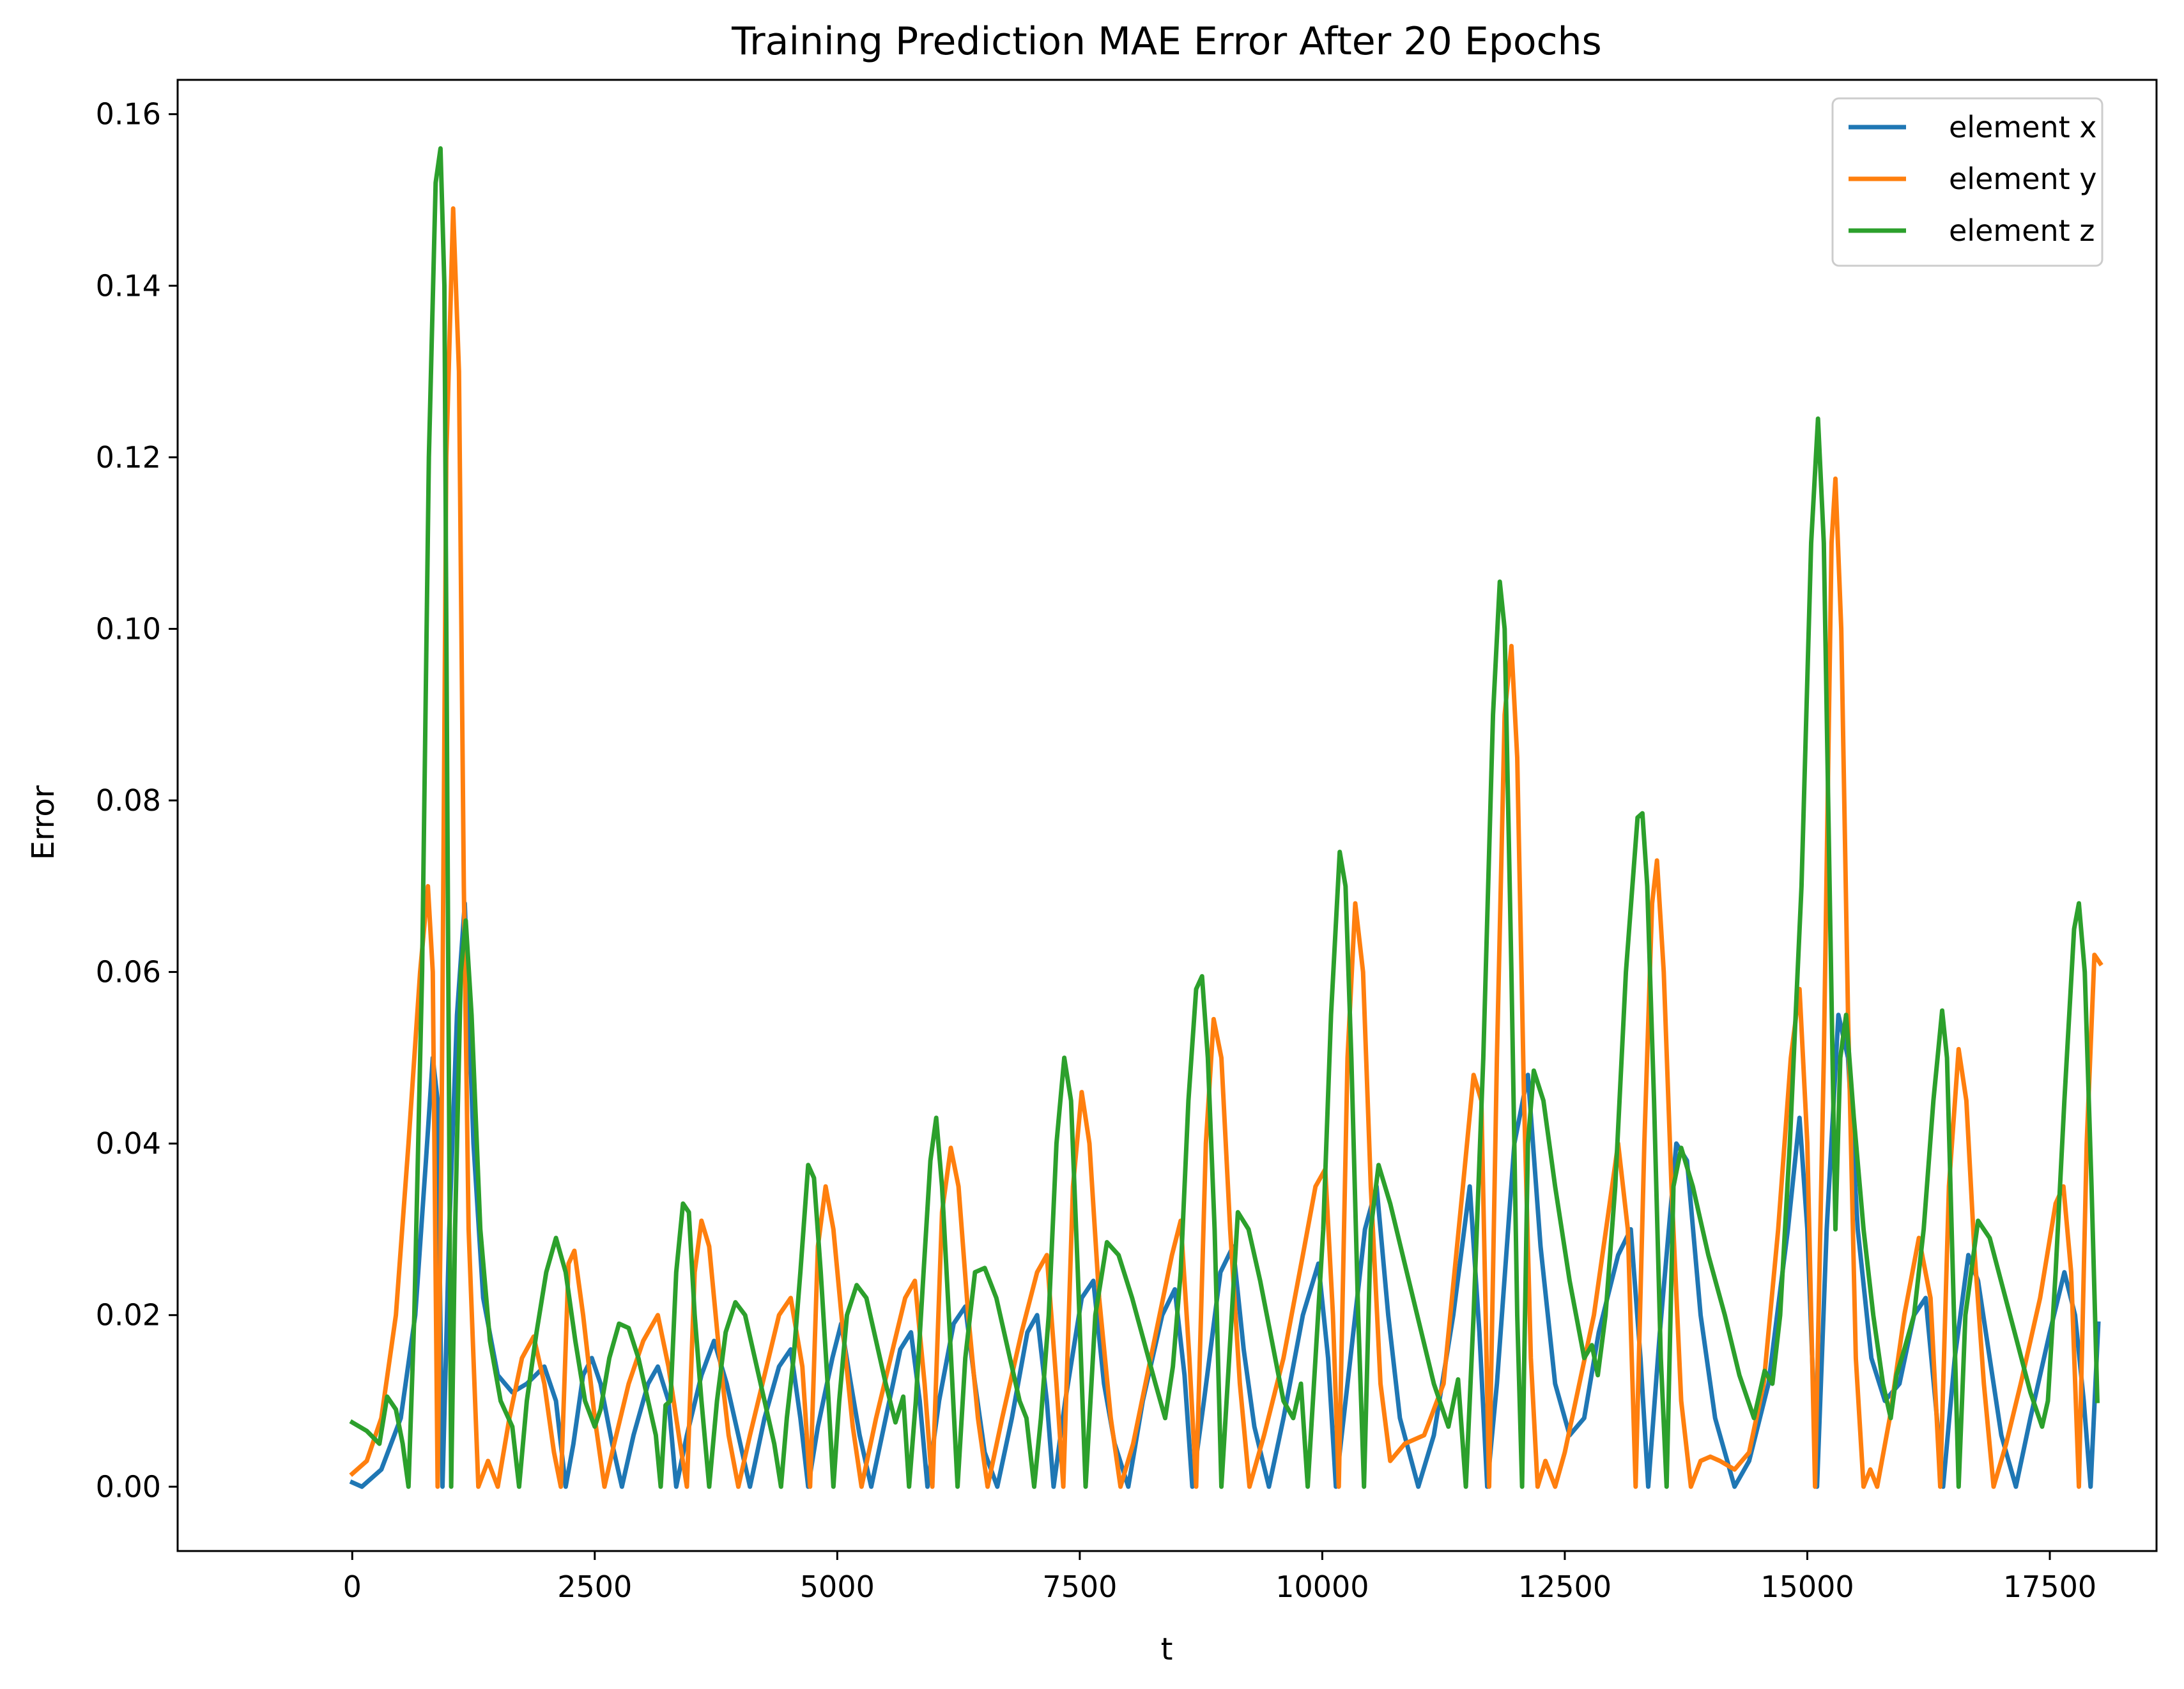 The image size is (2184, 1689). What do you see at coordinates (43, 823) in the screenshot?
I see `y-axis-label: Error` at bounding box center [43, 823].